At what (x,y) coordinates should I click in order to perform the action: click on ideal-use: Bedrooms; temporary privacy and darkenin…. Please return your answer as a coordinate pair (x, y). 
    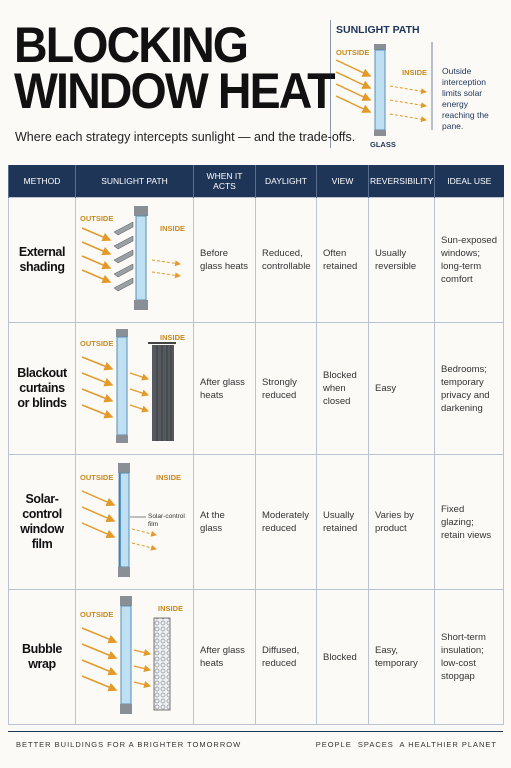
    Looking at the image, I should click on (469, 388).